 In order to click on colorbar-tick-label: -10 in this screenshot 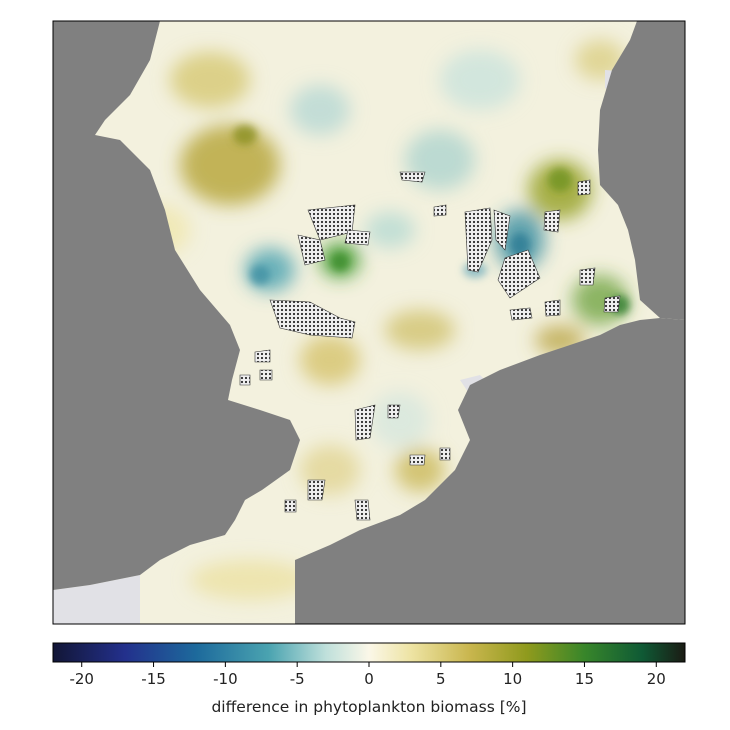, I will do `click(225, 679)`.